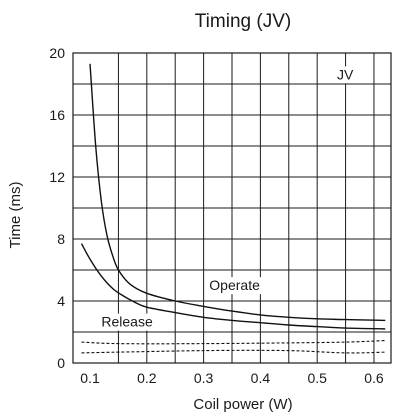 This screenshot has height=416, width=412. I want to click on chart-title: Timing (JV), so click(243, 21).